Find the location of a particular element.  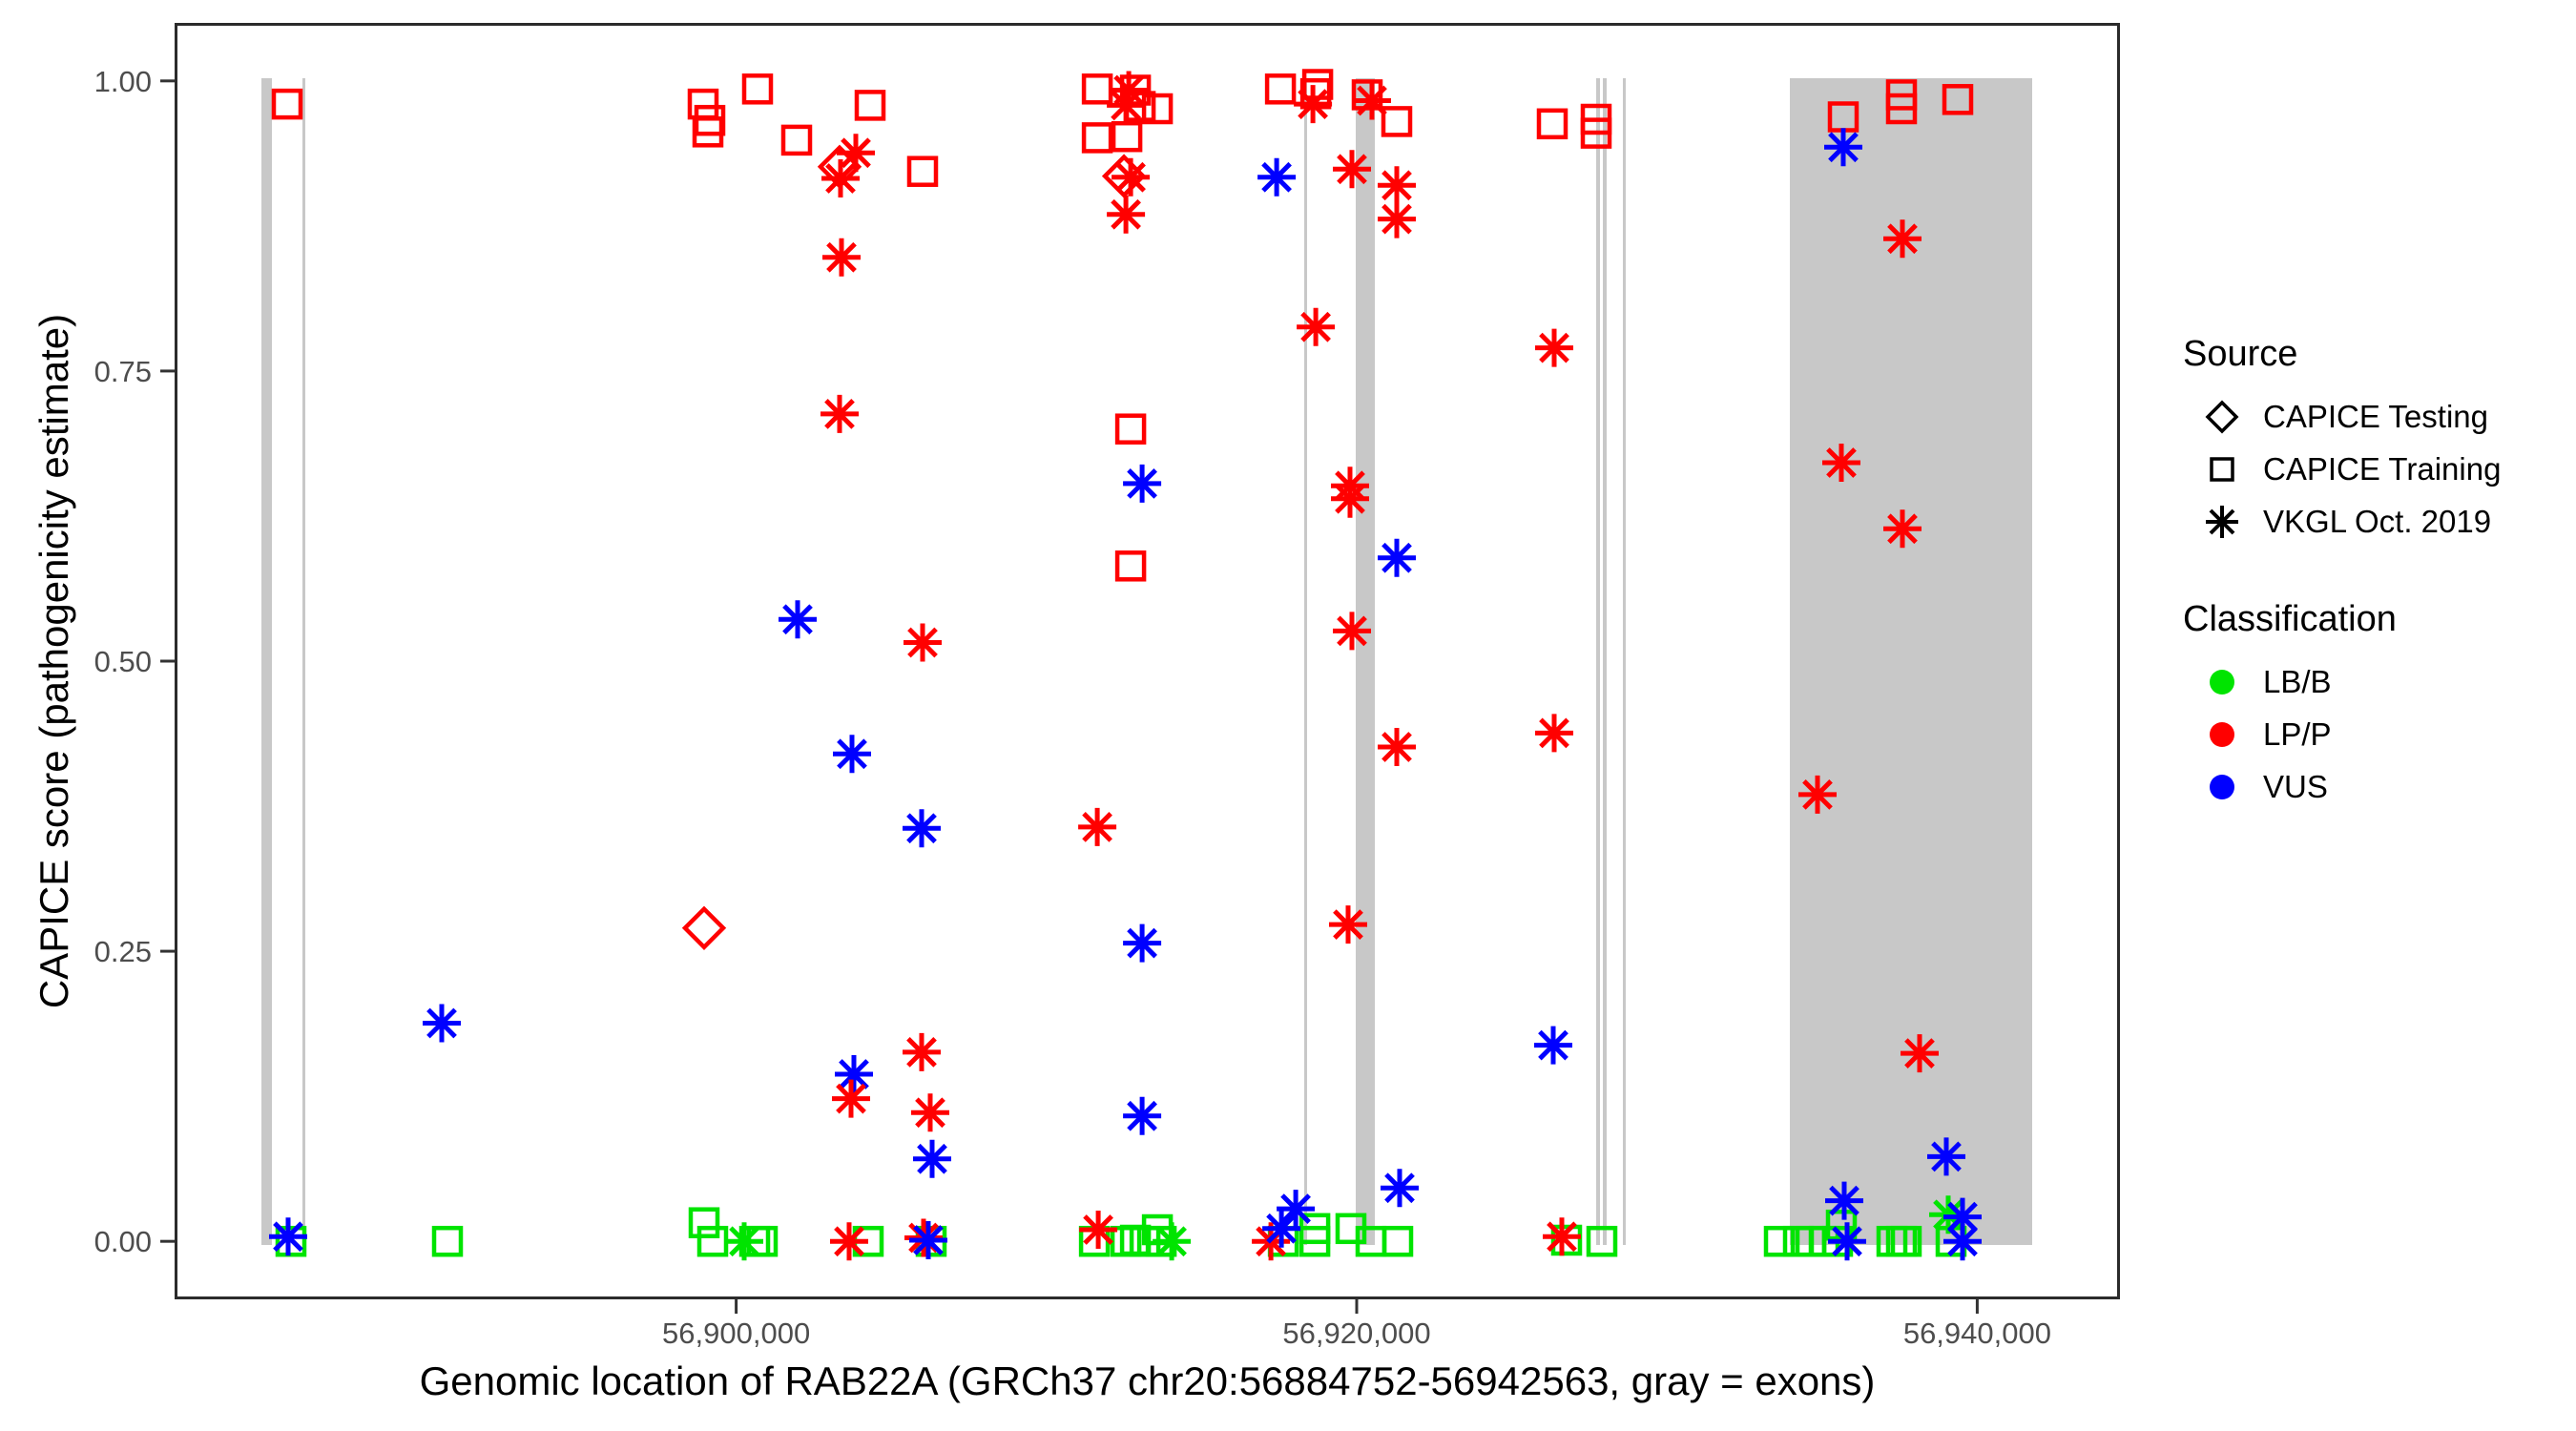

legend-label: CAPICE Testing is located at coordinates (2375, 416).